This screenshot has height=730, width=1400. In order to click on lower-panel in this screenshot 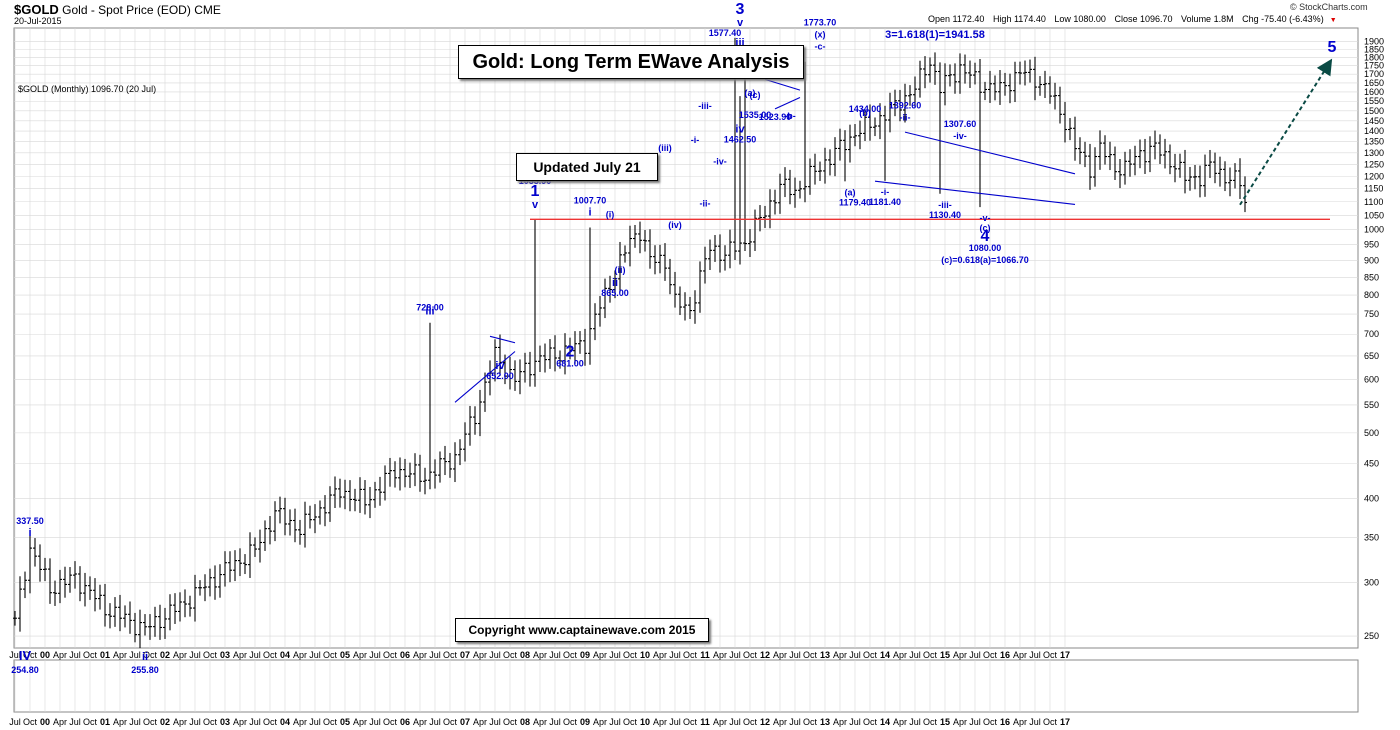, I will do `click(686, 686)`.